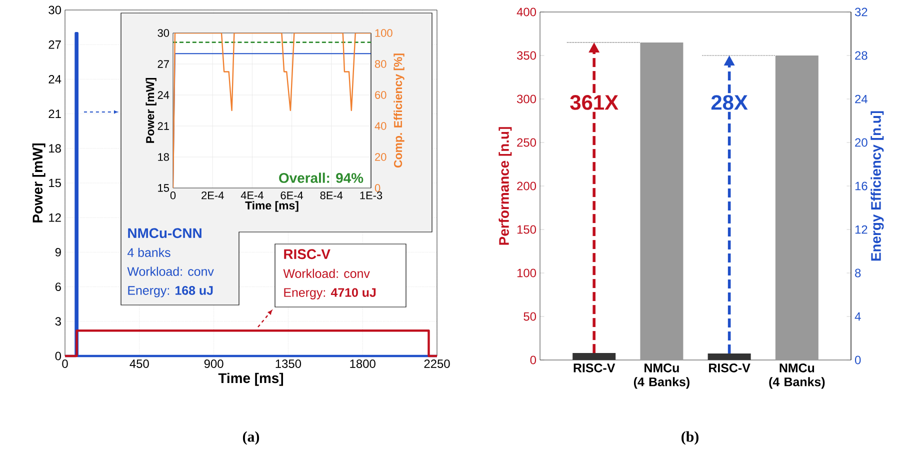 The height and width of the screenshot is (453, 898). I want to click on annotation: Energy: 4710 uJ, so click(330, 294).